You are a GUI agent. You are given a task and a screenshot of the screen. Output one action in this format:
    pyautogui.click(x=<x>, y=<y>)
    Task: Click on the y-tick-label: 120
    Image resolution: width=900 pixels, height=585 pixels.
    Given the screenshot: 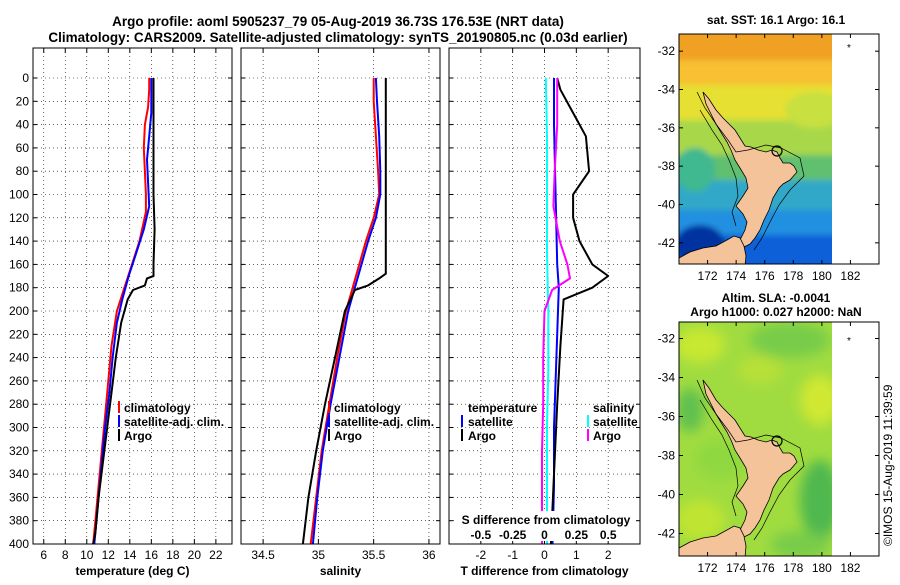 What is the action you would take?
    pyautogui.click(x=19, y=218)
    